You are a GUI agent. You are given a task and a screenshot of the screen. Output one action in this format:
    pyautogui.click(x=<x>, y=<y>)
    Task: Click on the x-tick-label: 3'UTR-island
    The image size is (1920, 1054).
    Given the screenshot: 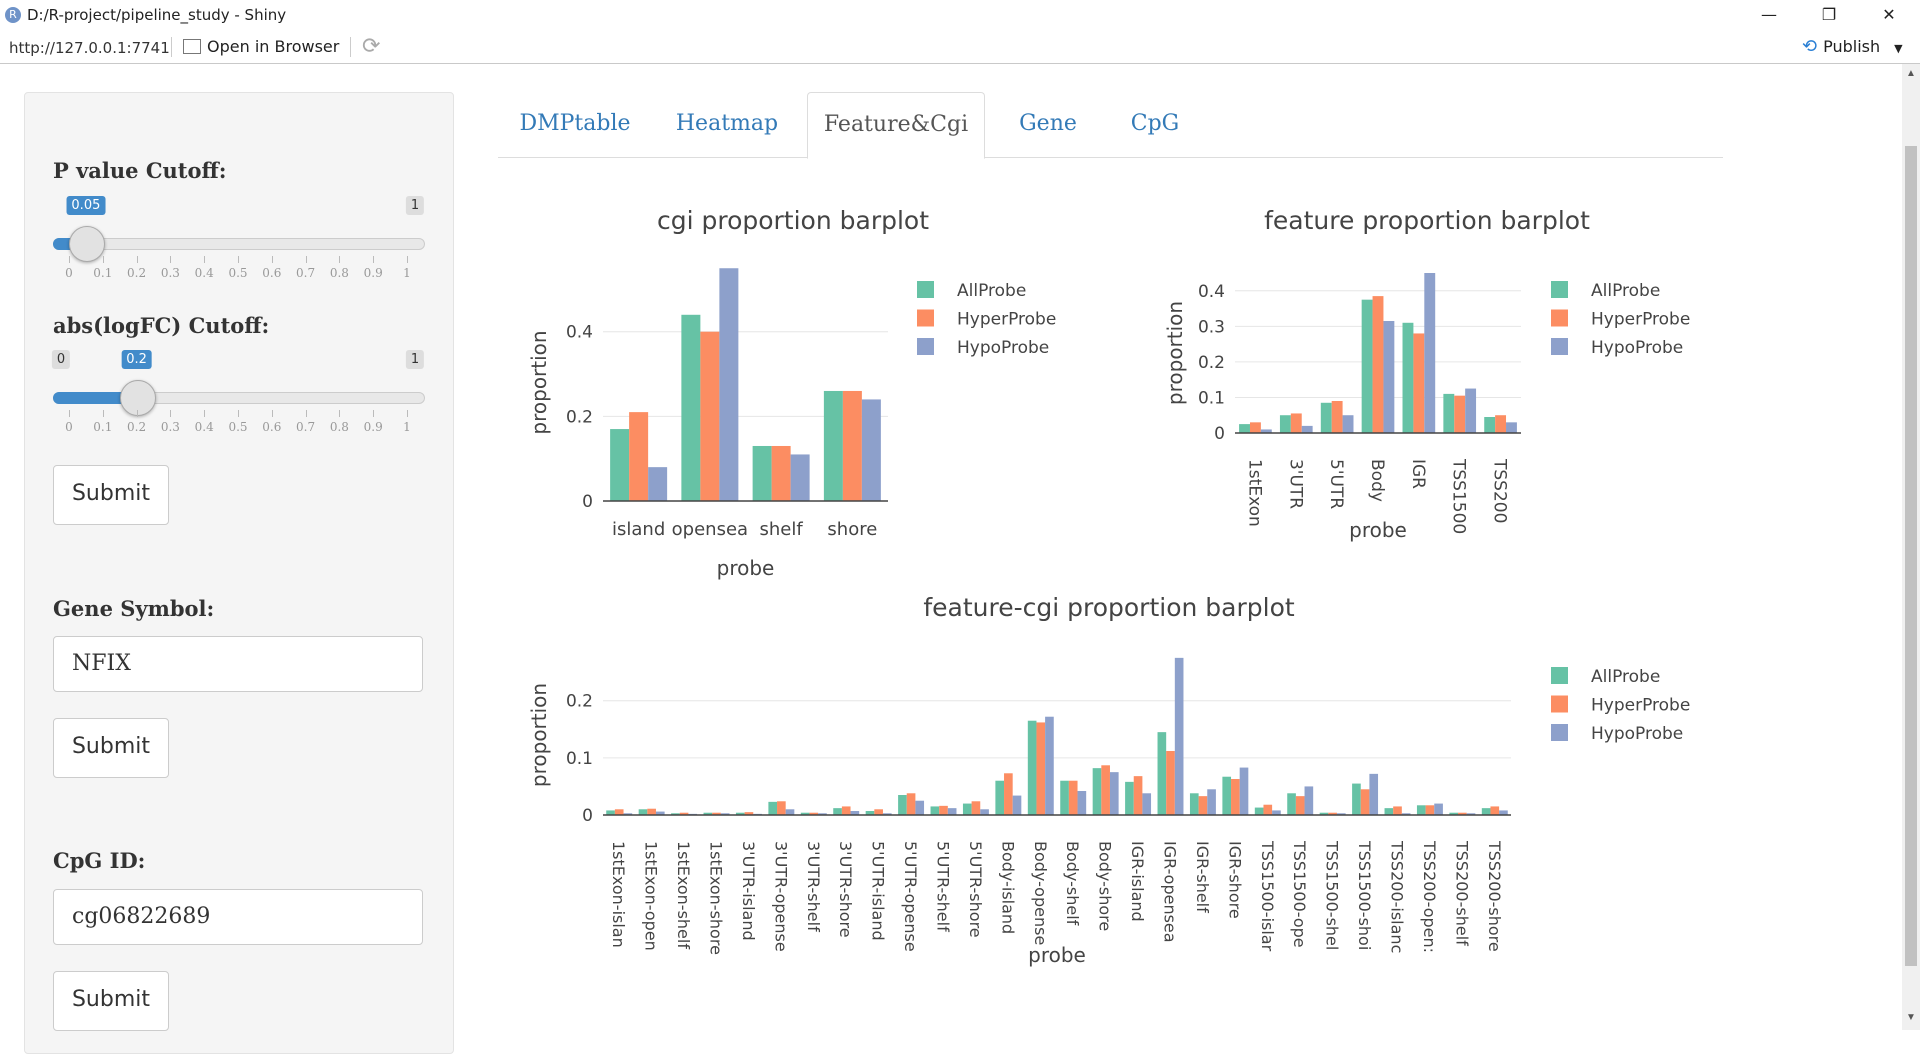 What is the action you would take?
    pyautogui.click(x=748, y=891)
    